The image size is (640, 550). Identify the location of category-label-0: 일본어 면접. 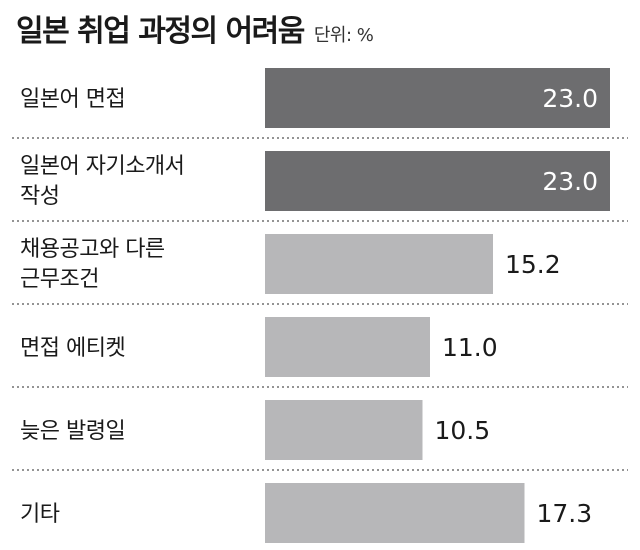
(72, 99).